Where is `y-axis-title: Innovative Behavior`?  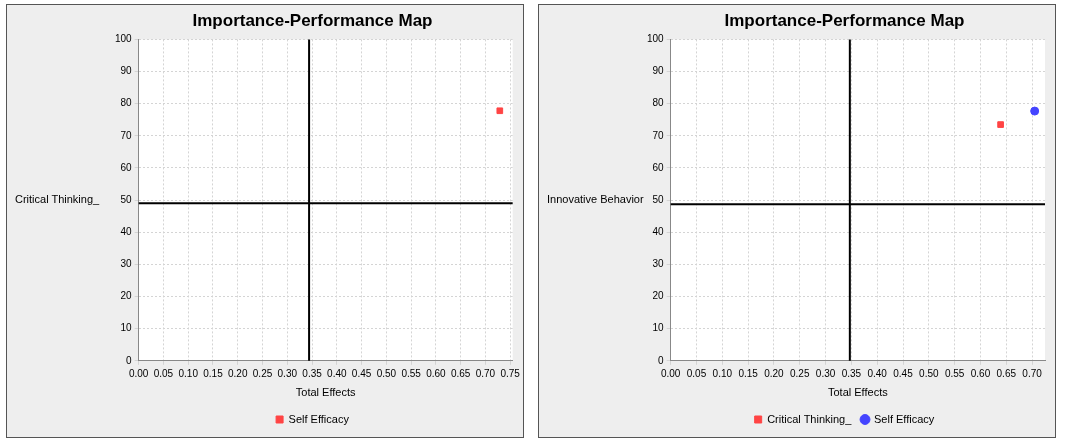 y-axis-title: Innovative Behavior is located at coordinates (595, 199).